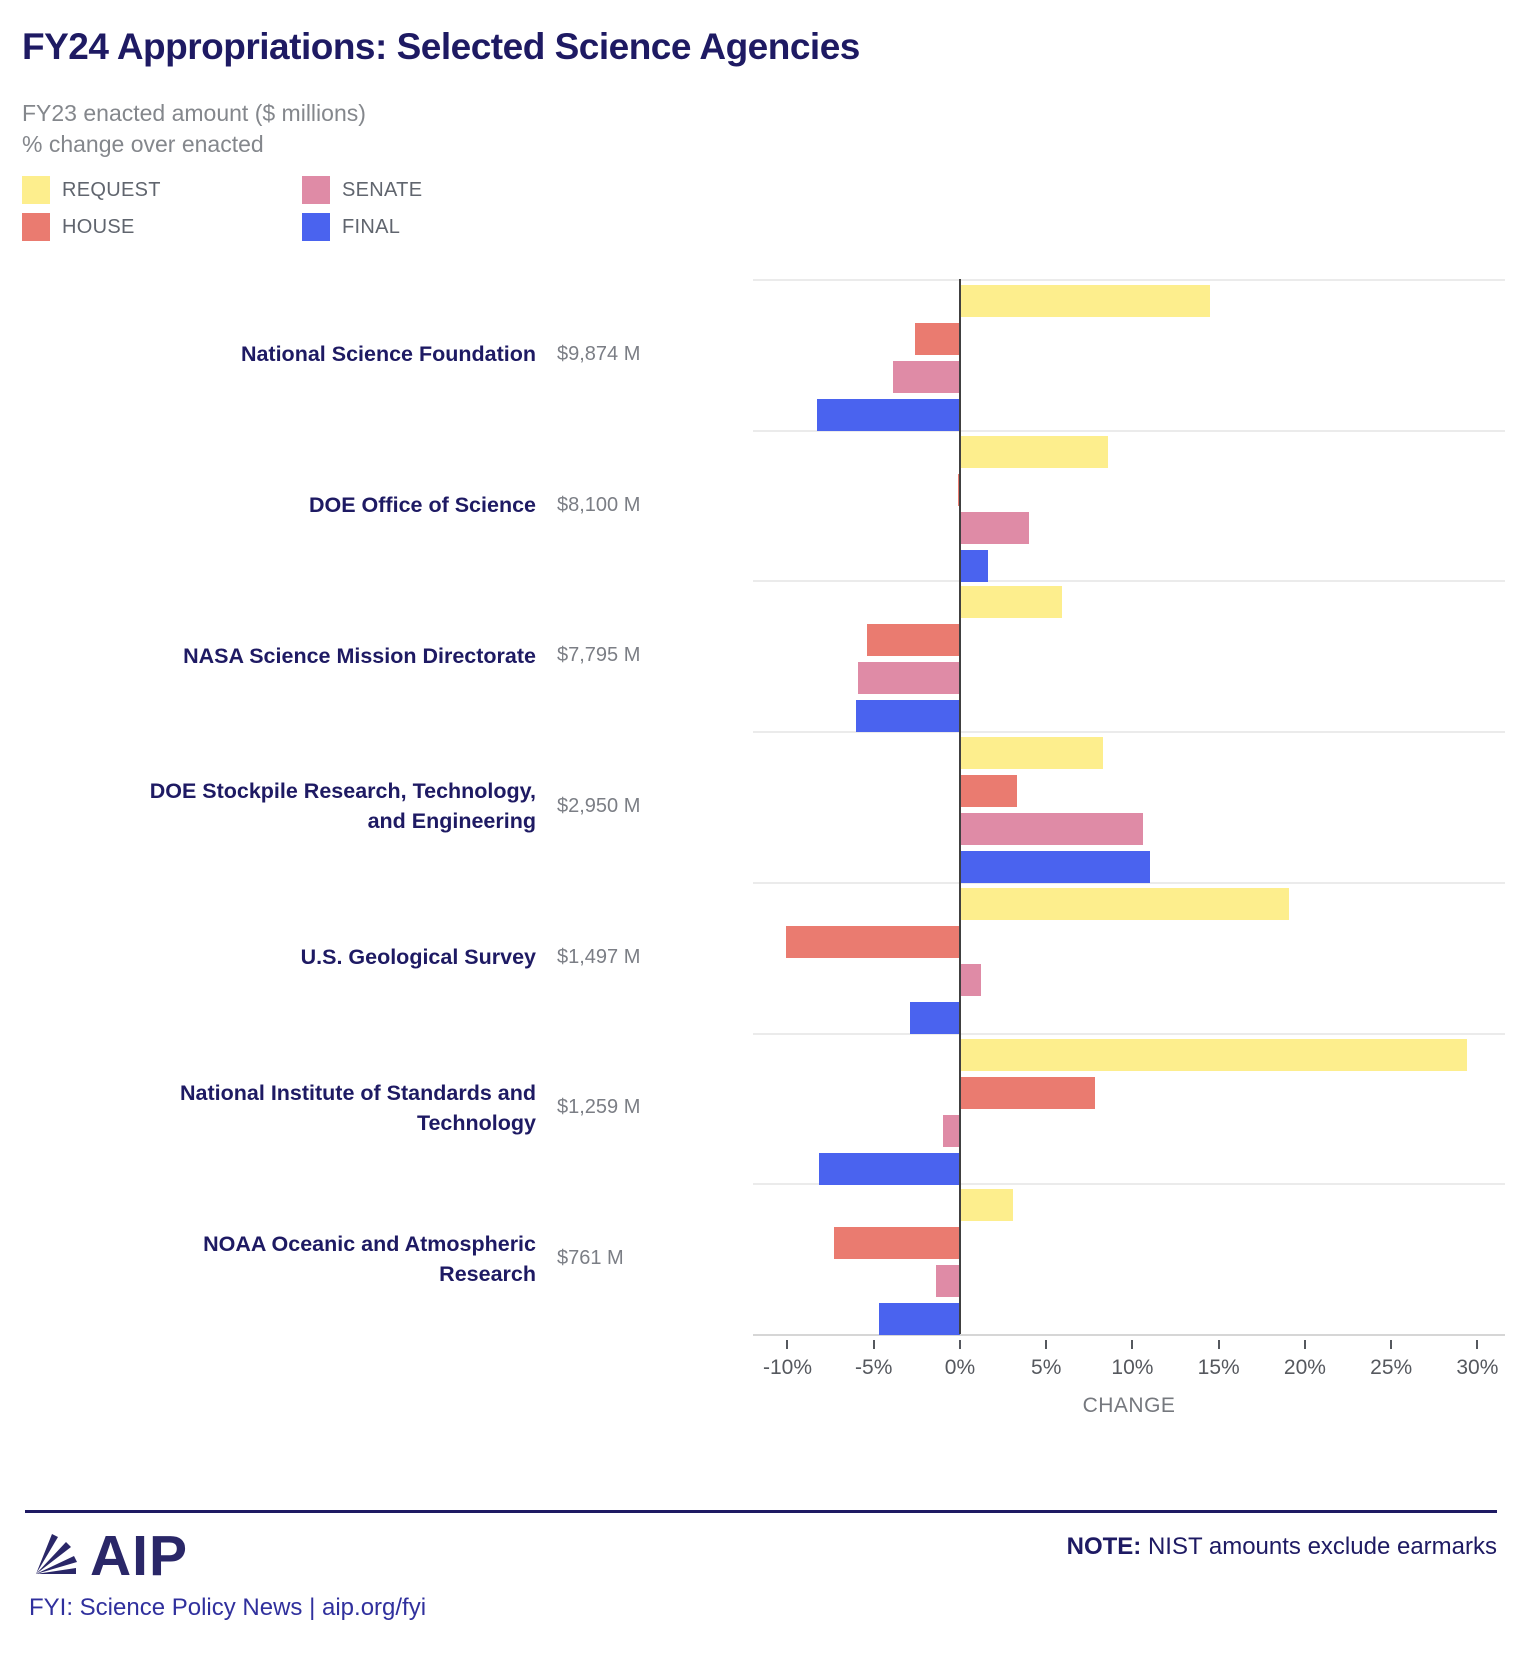 The image size is (1520, 1662). I want to click on agency-name: U.S. Geological Survey, so click(418, 957).